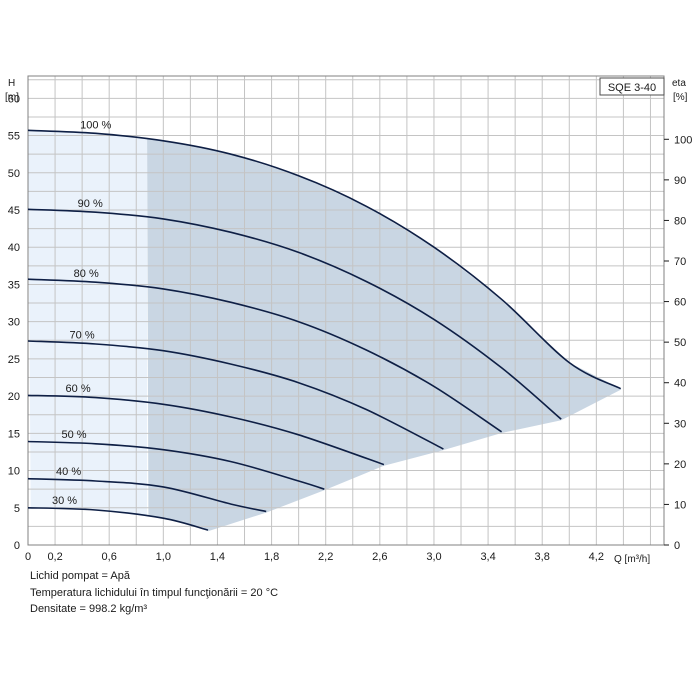 This screenshot has width=700, height=700. Describe the element at coordinates (680, 465) in the screenshot. I see `y2-tick-label: 20` at that location.